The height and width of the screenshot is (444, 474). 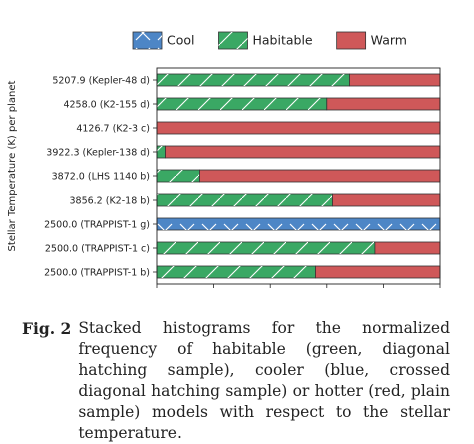 I want to click on legend-item-warm: Warm, so click(x=371, y=40).